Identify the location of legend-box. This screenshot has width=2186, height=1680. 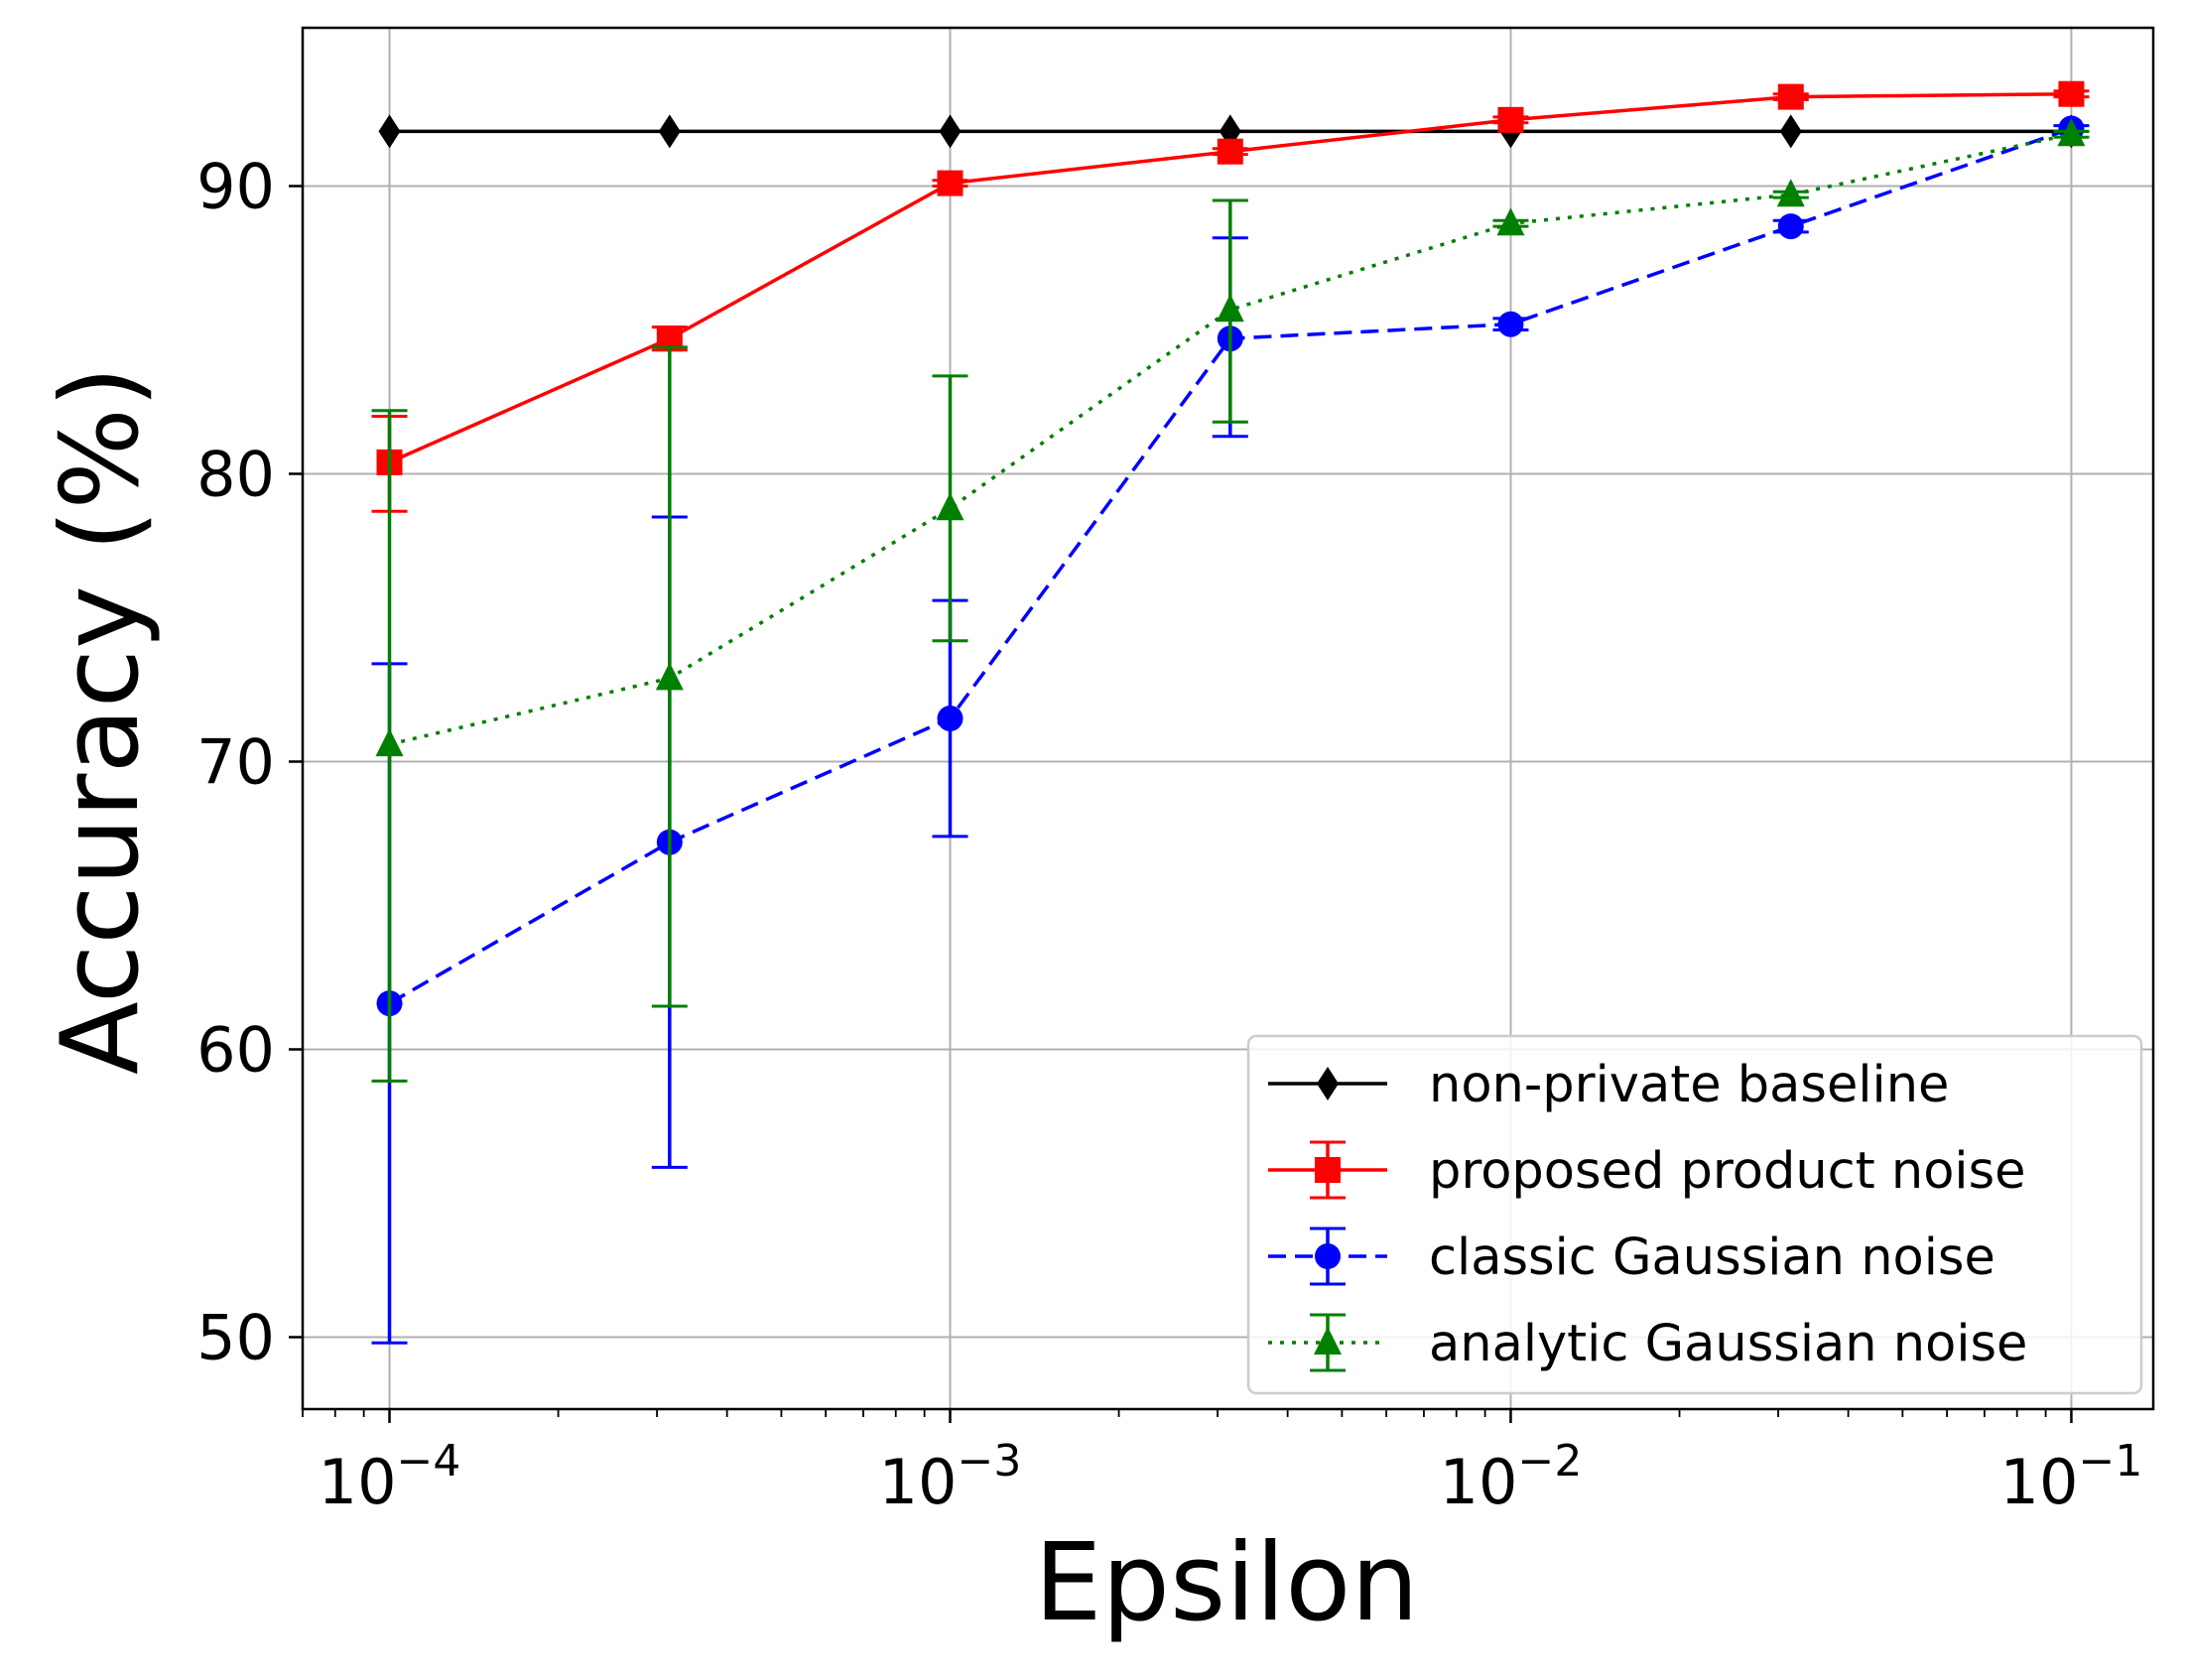
(1695, 1214).